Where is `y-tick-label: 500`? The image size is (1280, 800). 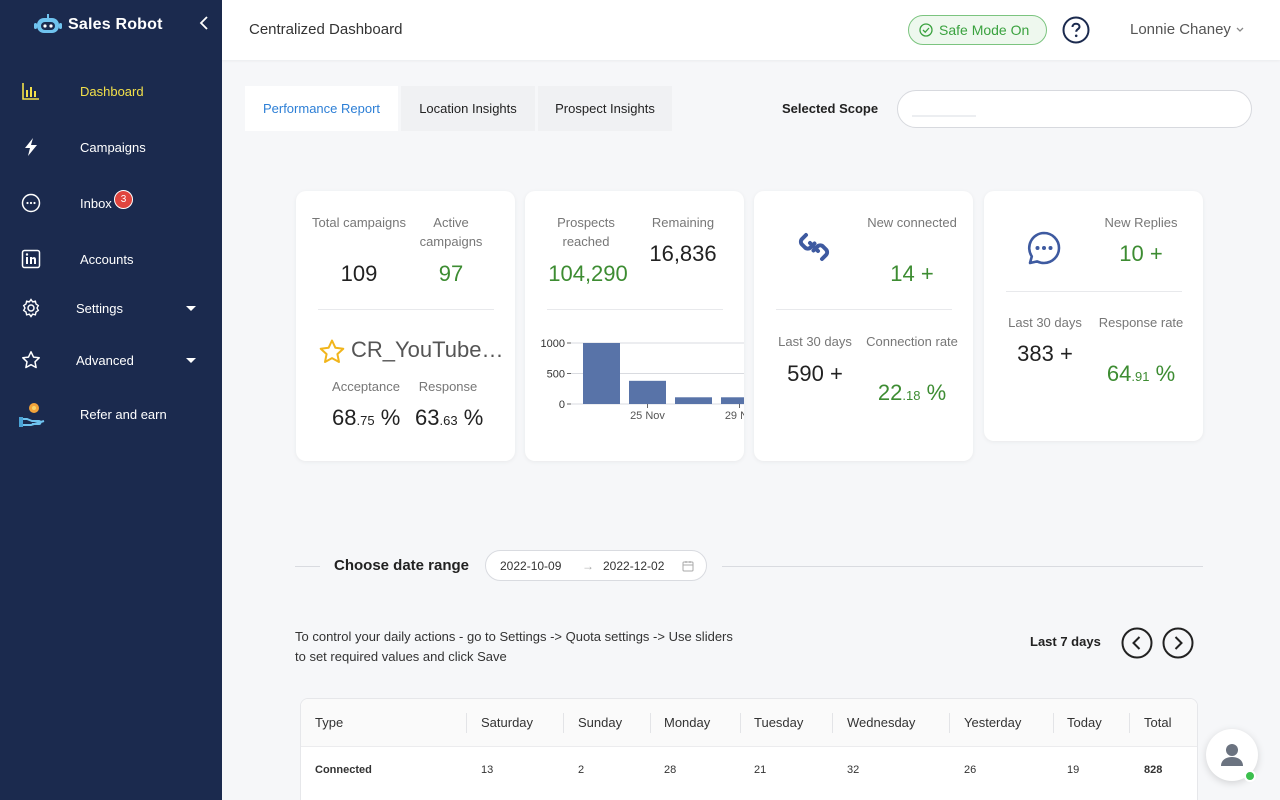
y-tick-label: 500 is located at coordinates (556, 375).